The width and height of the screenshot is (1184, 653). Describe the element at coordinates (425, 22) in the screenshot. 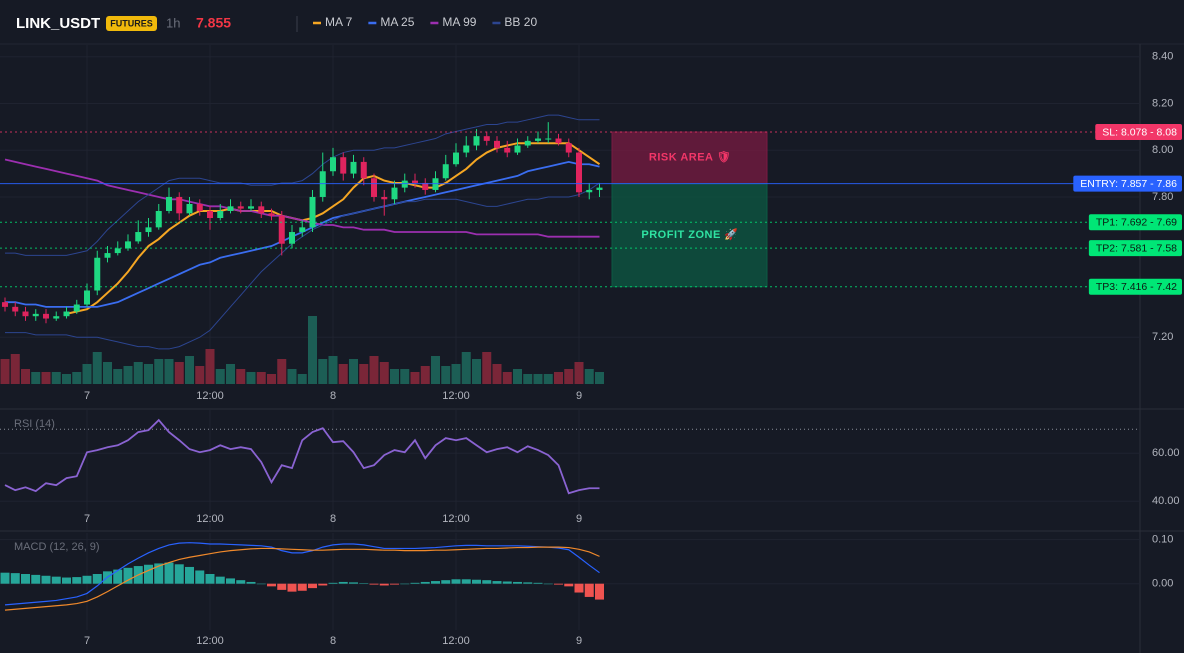

I see `legend: MA 7 MA 25 MA 99 BB 20` at that location.